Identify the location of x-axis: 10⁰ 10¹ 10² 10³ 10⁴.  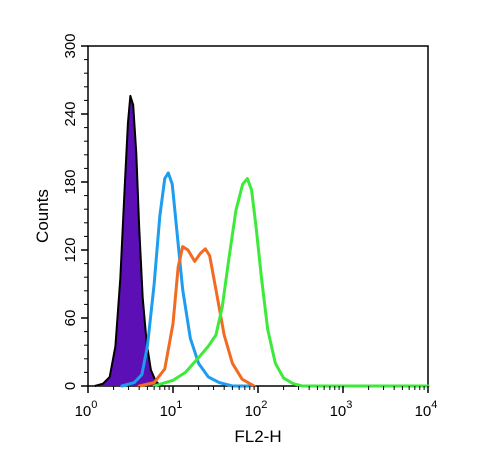
(256, 403).